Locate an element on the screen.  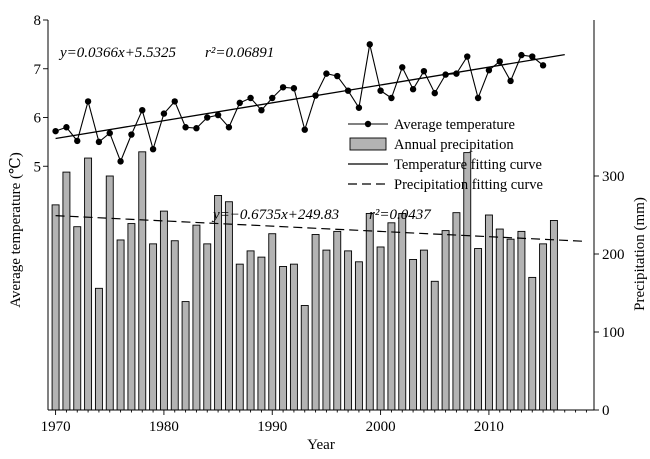
legend-label: Annual precipitation is located at coordinates (454, 145).